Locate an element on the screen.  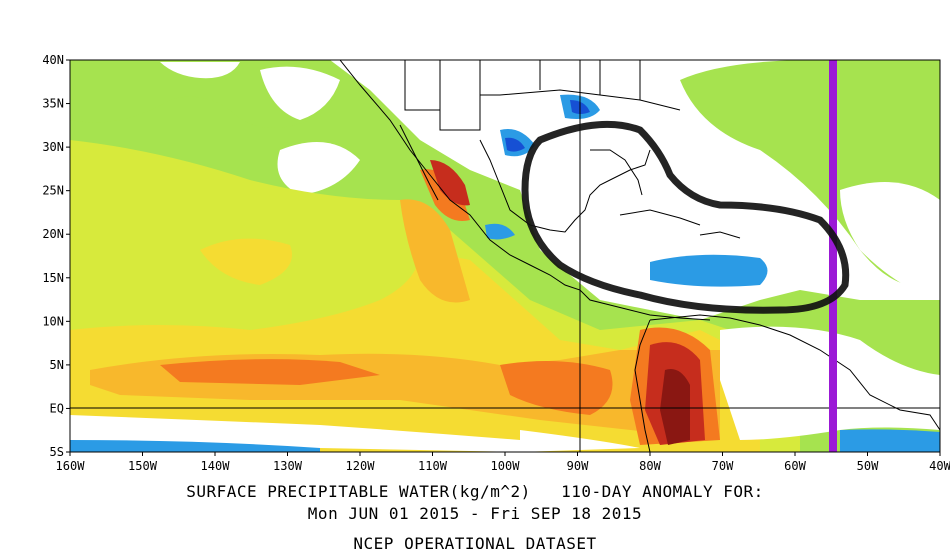
border-us-states is located at coordinates (540, 85).